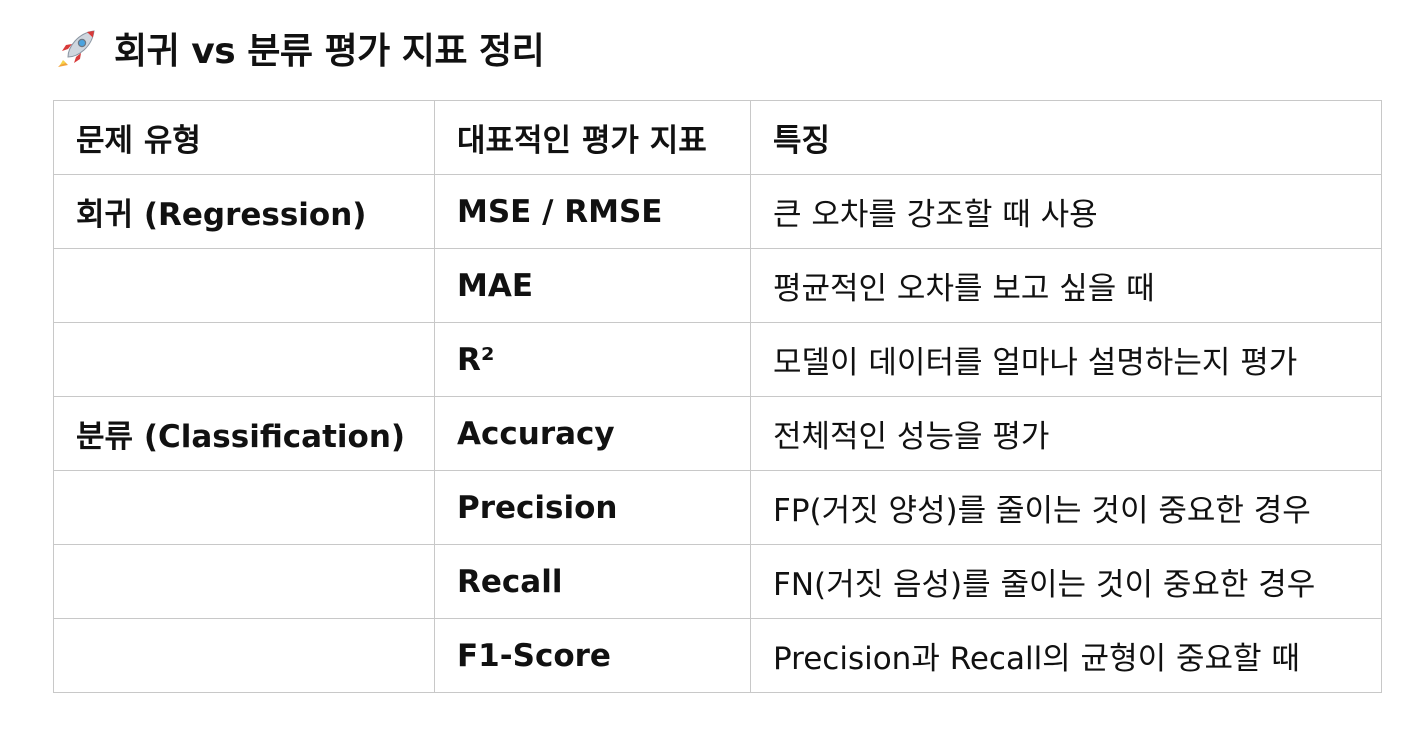 Image resolution: width=1426 pixels, height=734 pixels. Describe the element at coordinates (1066, 655) in the screenshot. I see `description-cell: Precision과 Recall의 균형이 중요할 때` at that location.